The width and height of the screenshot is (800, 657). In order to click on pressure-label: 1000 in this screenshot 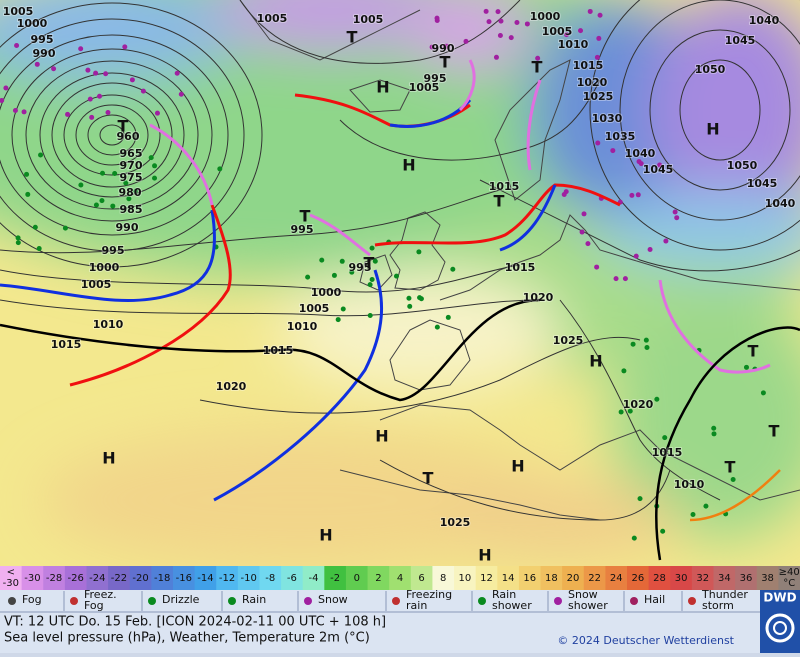, I will do `click(104, 267)`.